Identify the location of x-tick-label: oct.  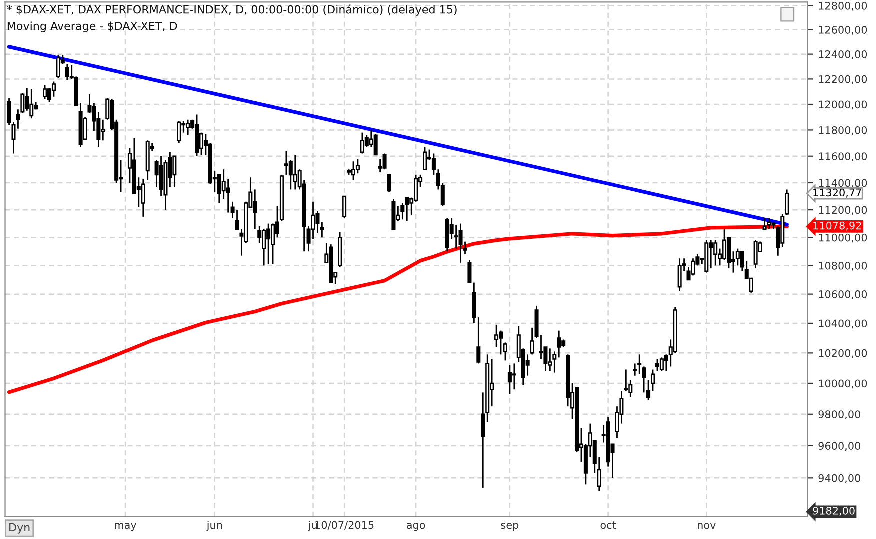
(608, 526).